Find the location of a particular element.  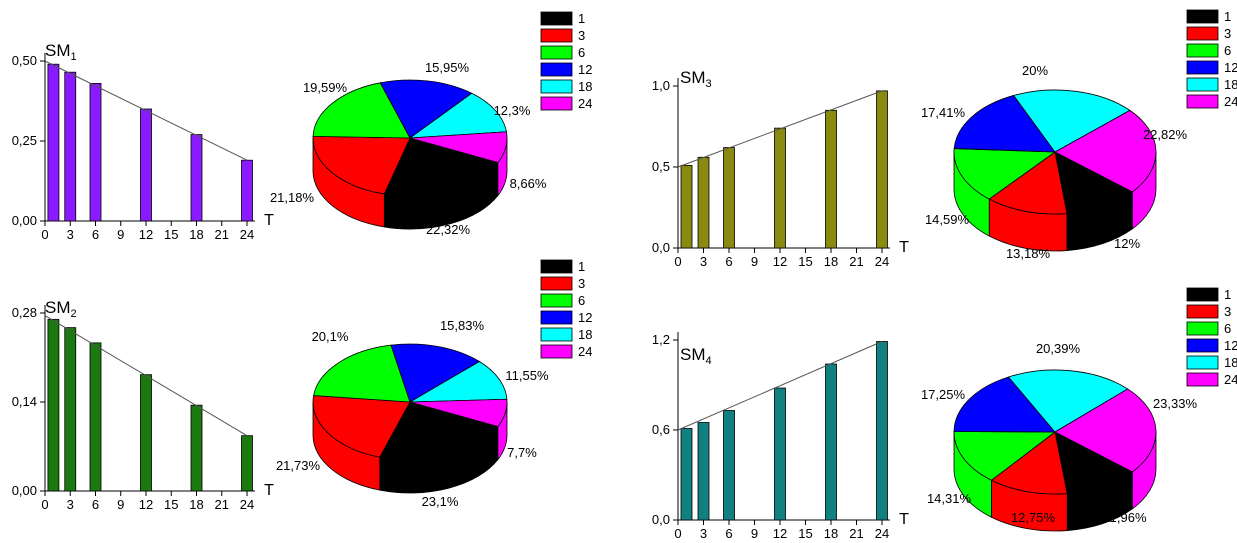

pie-percent-label: 13,18% is located at coordinates (1028, 253).